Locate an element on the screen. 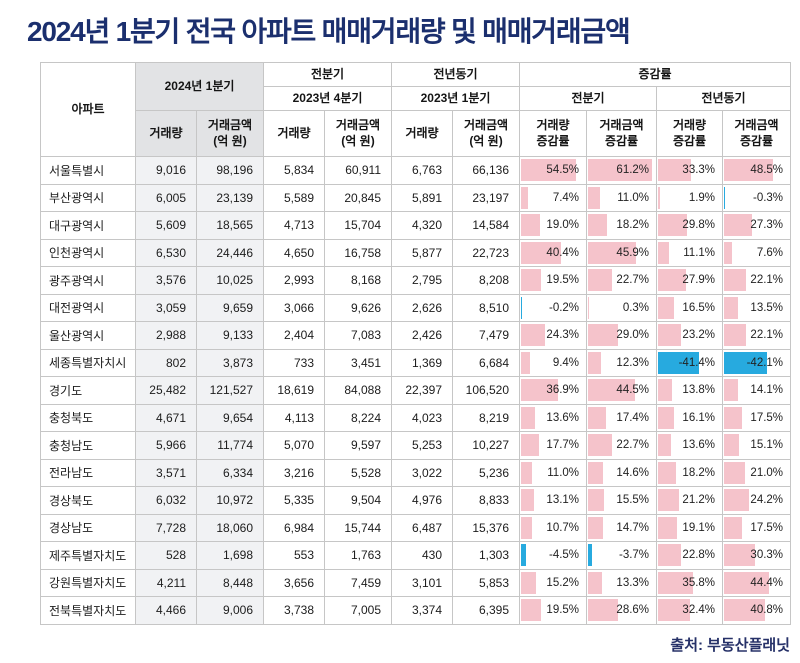  value-cell: 6,334 is located at coordinates (230, 472).